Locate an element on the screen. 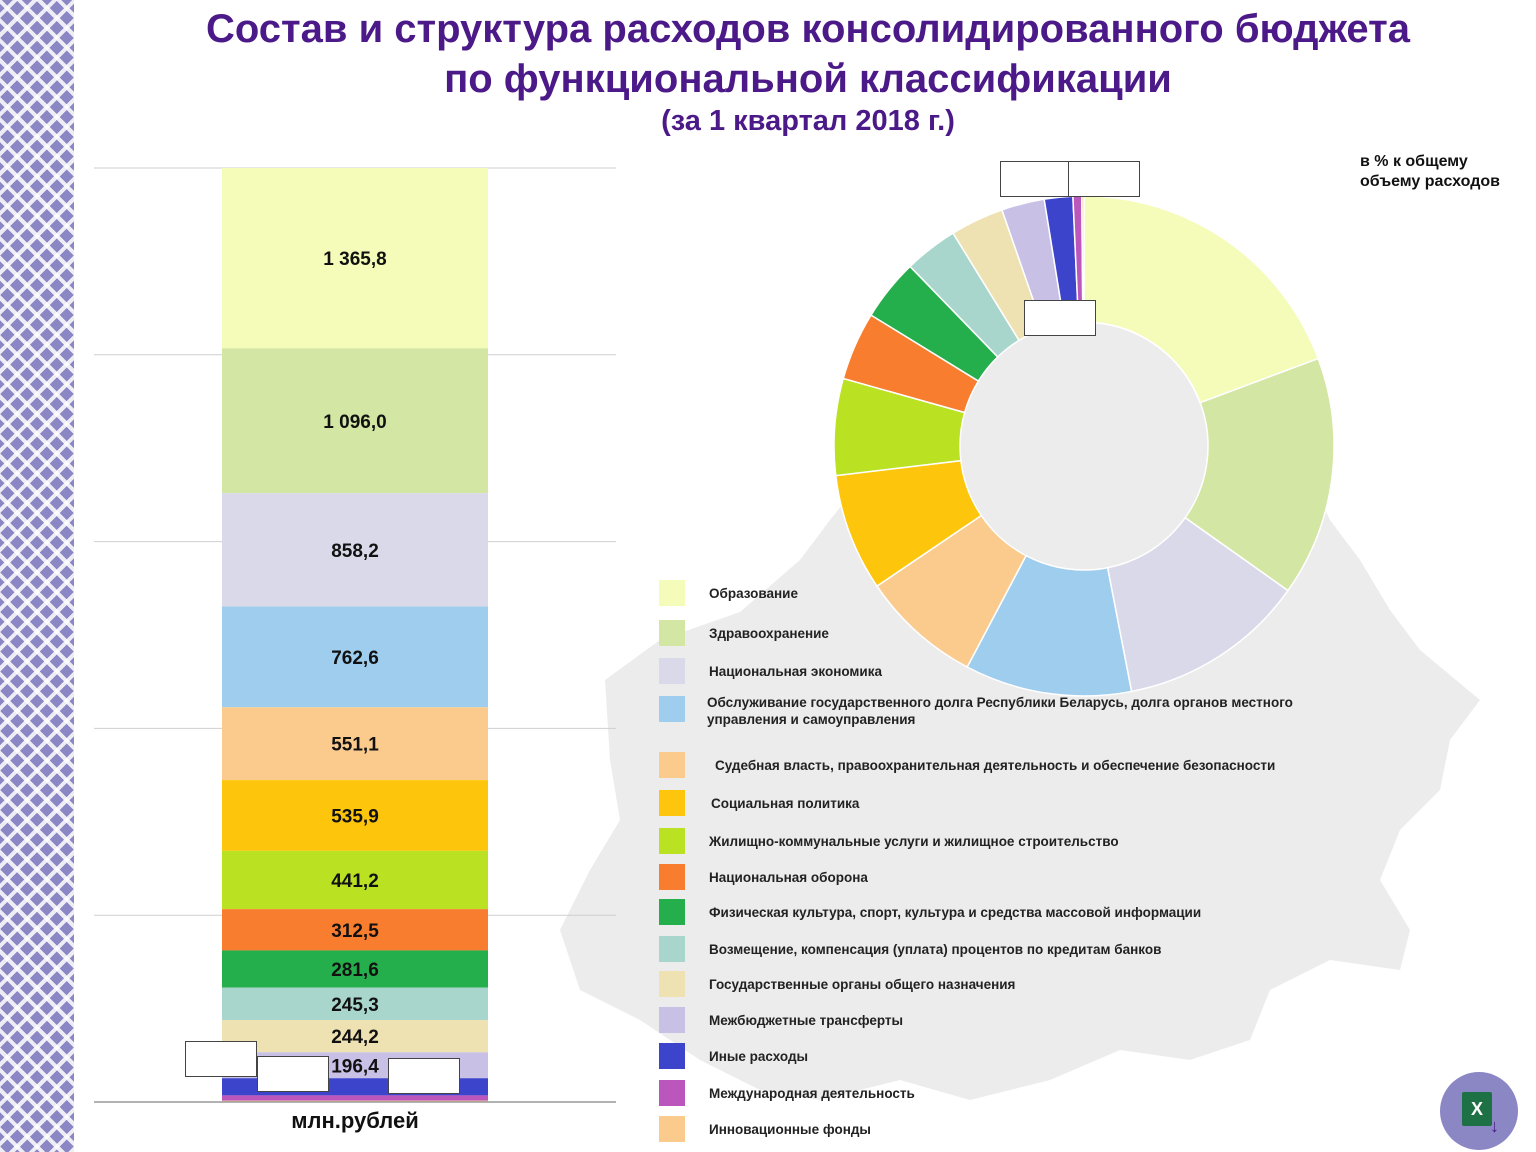 This screenshot has width=1536, height=1152. bar-value-label: 535,9 is located at coordinates (355, 816).